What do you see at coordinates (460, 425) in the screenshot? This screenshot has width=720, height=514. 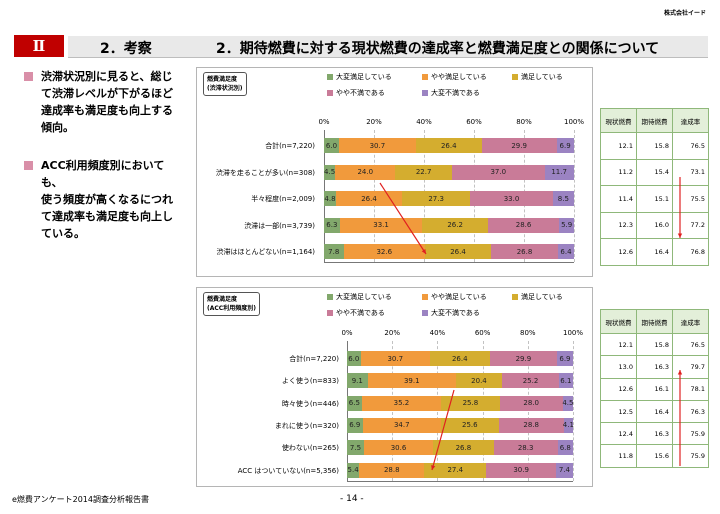 I see `stacked-bar: 6.9 34.7 25.6 28.8 4.1` at bounding box center [460, 425].